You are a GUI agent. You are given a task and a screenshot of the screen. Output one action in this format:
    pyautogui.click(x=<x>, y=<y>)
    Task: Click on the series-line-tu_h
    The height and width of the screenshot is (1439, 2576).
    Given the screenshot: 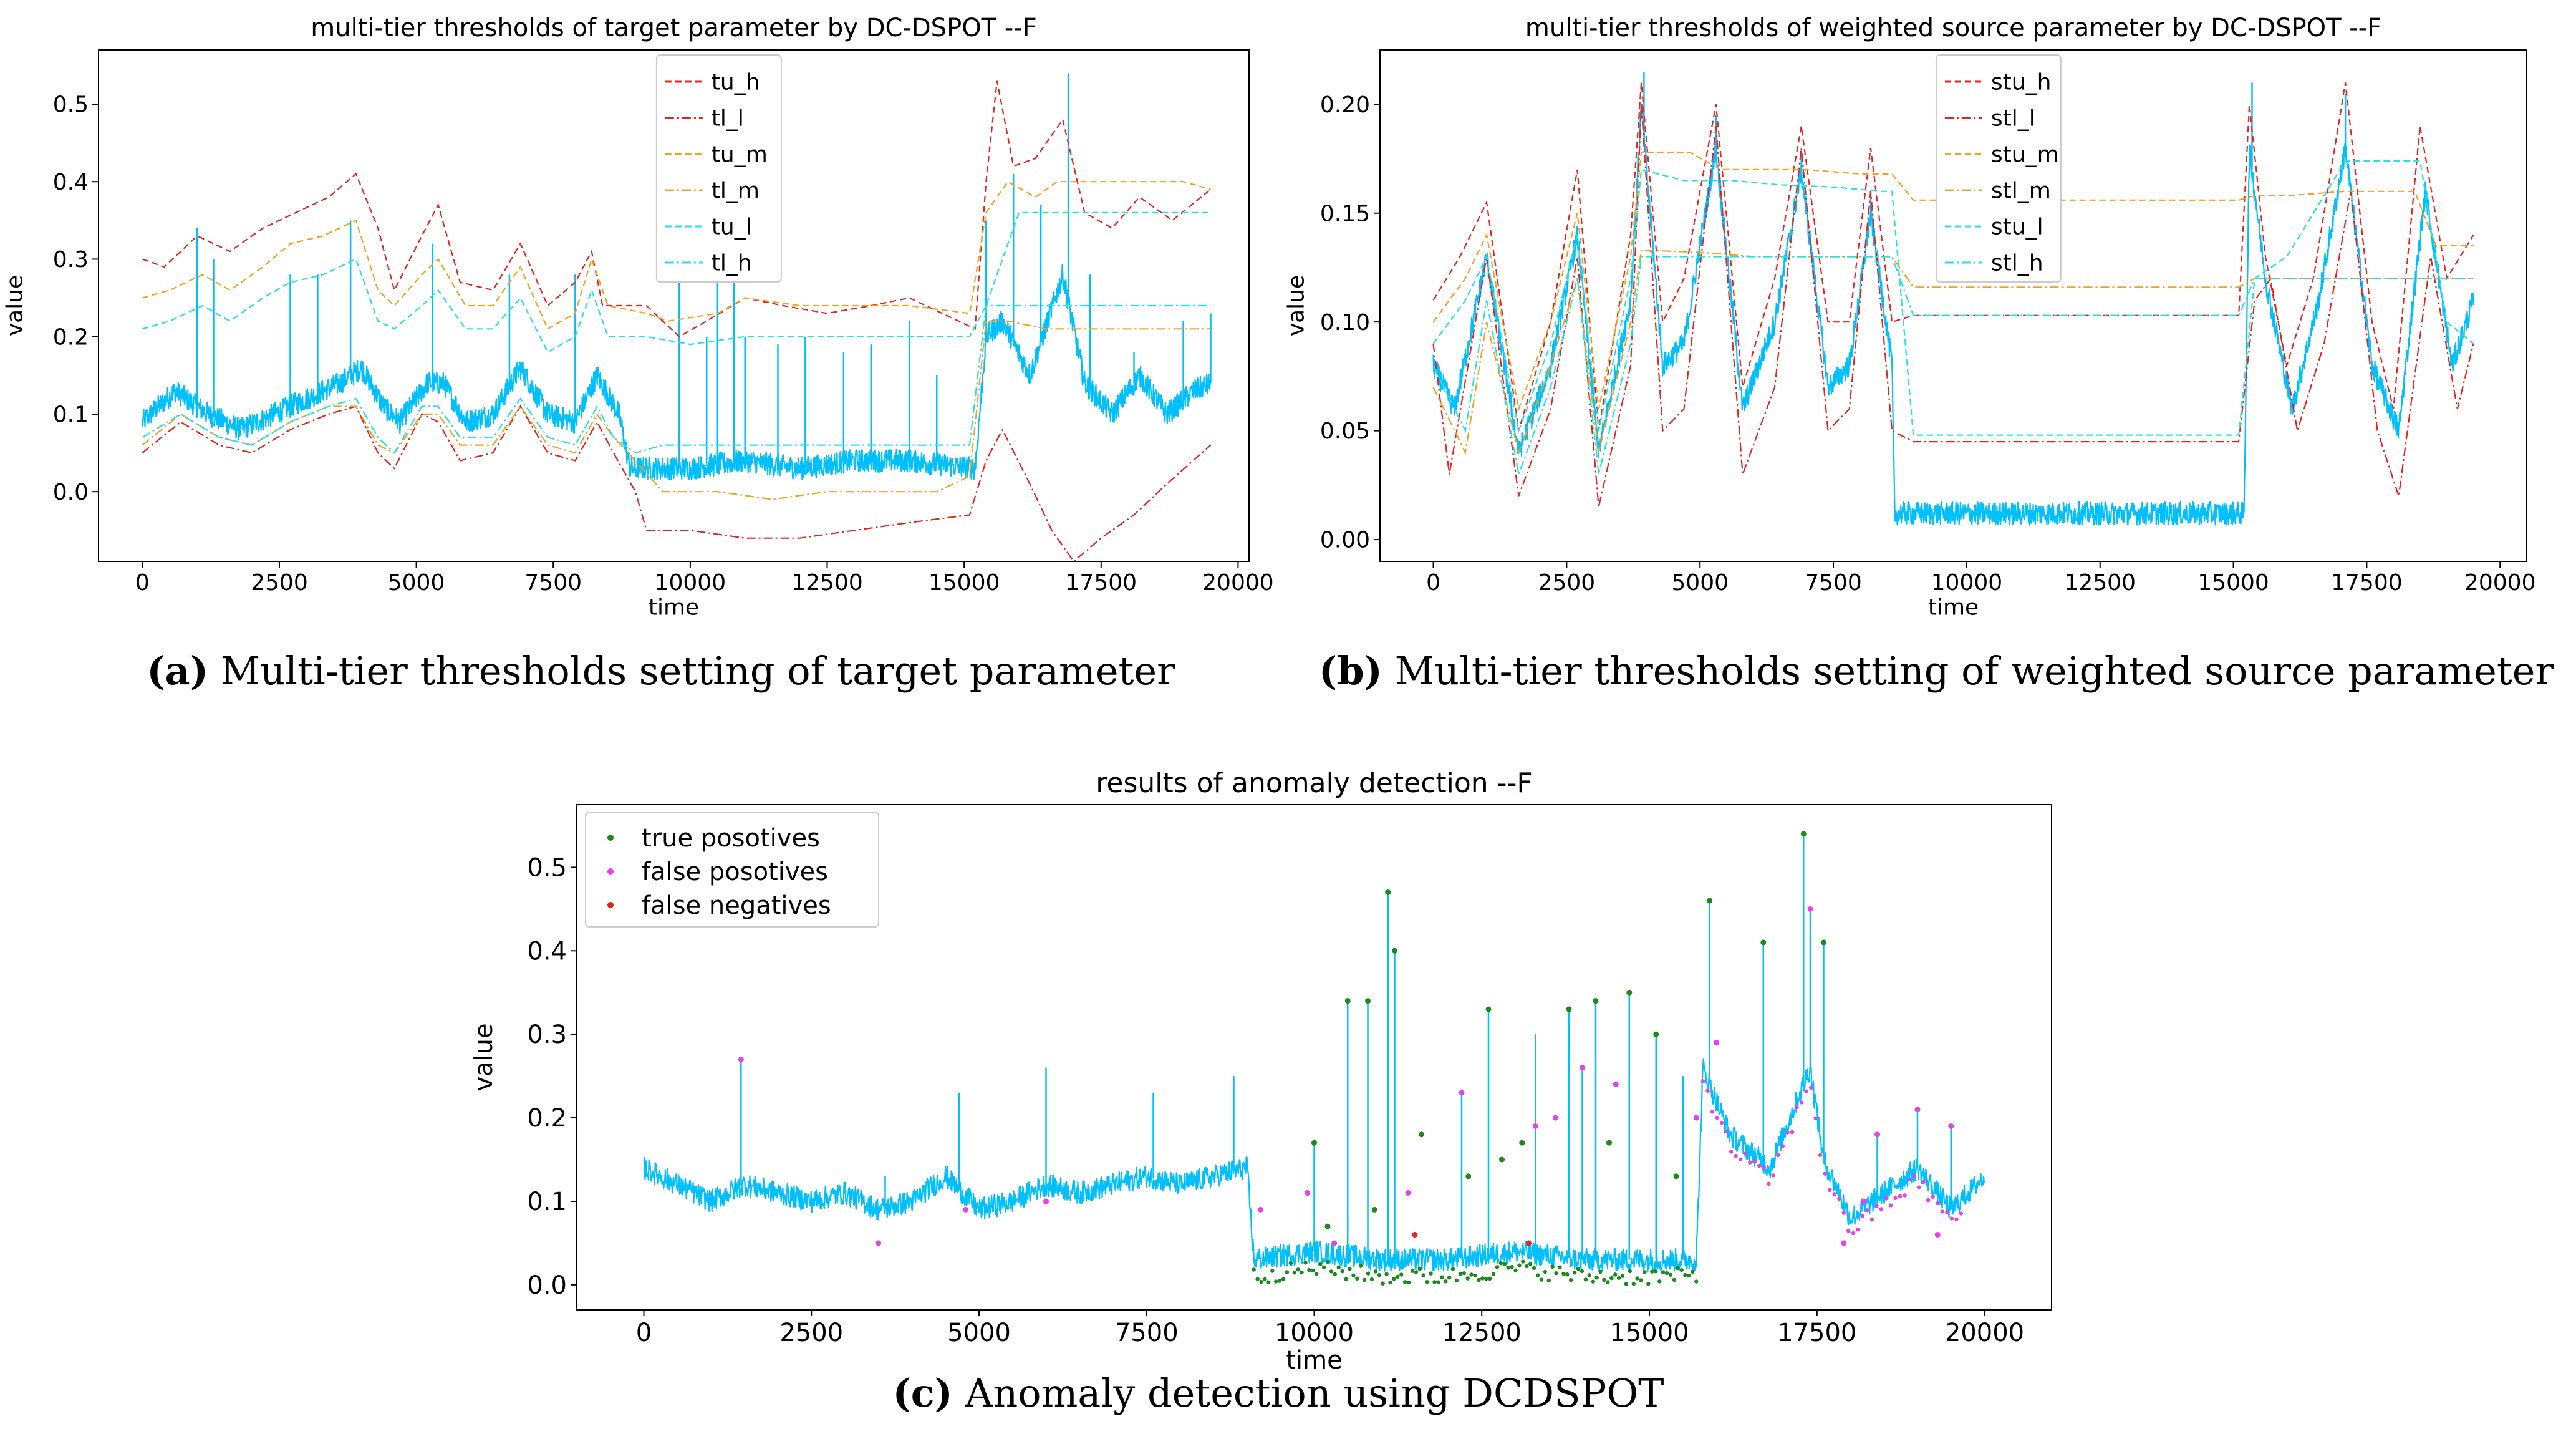 What is the action you would take?
    pyautogui.click(x=677, y=209)
    